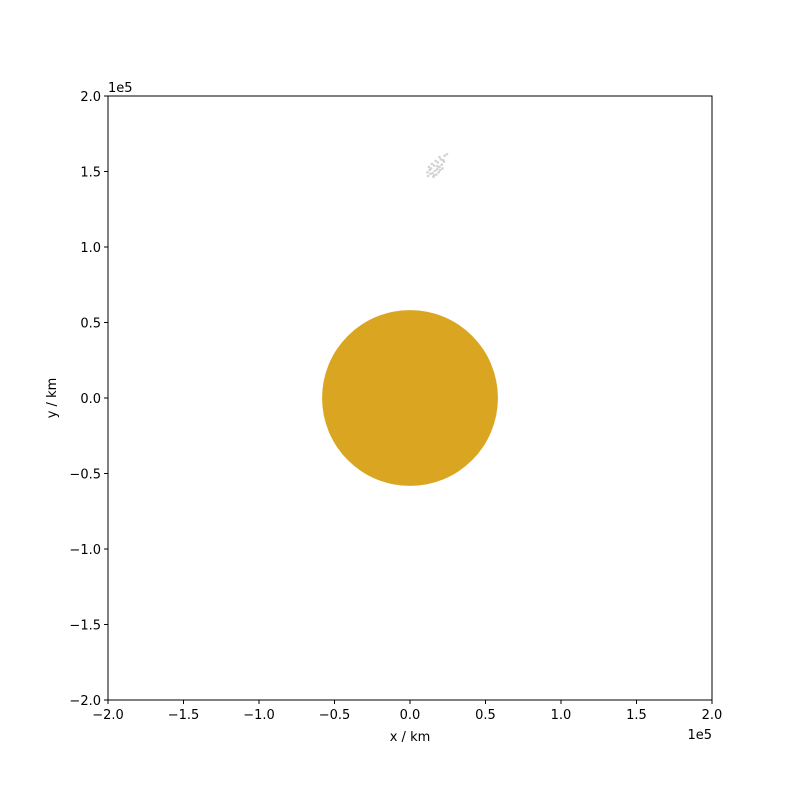 This screenshot has width=800, height=804. I want to click on x-axis: −2.0 −1.5 −1.0 −0.5 0.0 0.5 1.0 1.5 2.0, so click(407, 711).